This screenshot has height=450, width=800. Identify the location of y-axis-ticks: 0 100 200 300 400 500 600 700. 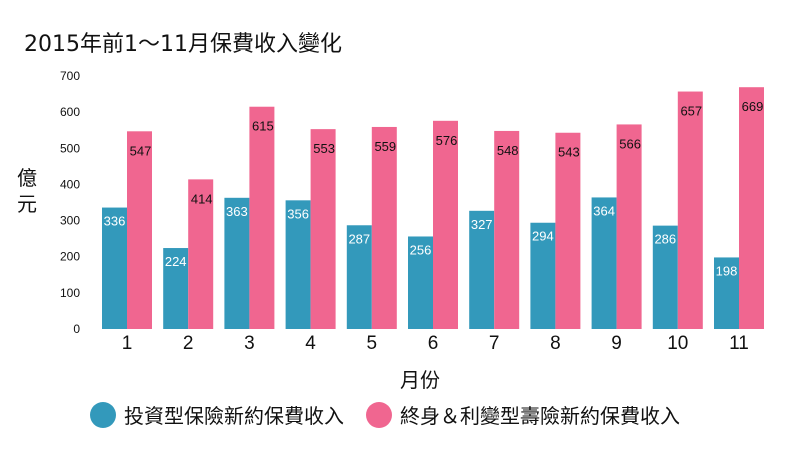
(70, 202).